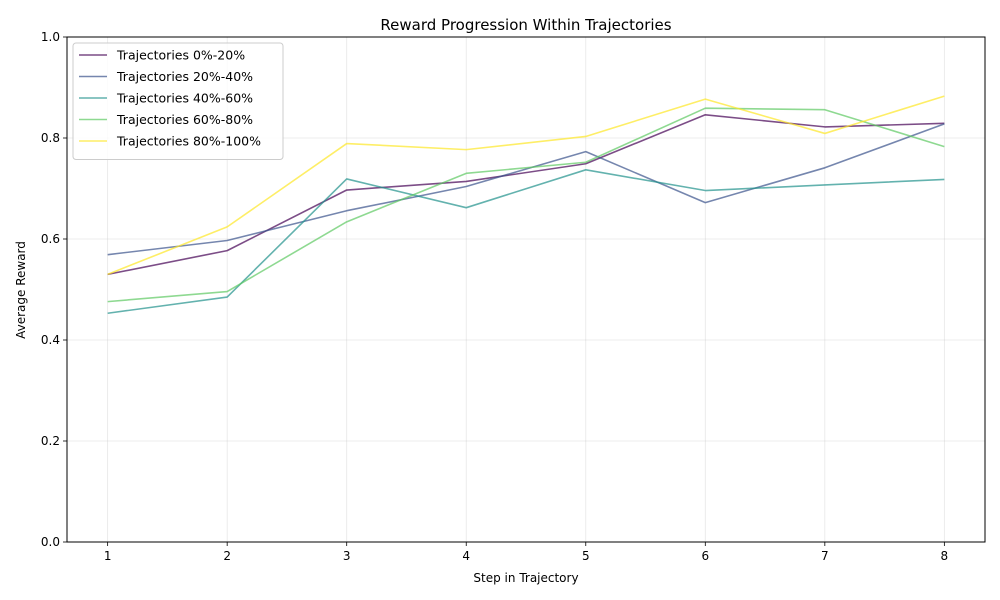 This screenshot has height=600, width=1000. What do you see at coordinates (945, 556) in the screenshot?
I see `x-tick-label: 8` at bounding box center [945, 556].